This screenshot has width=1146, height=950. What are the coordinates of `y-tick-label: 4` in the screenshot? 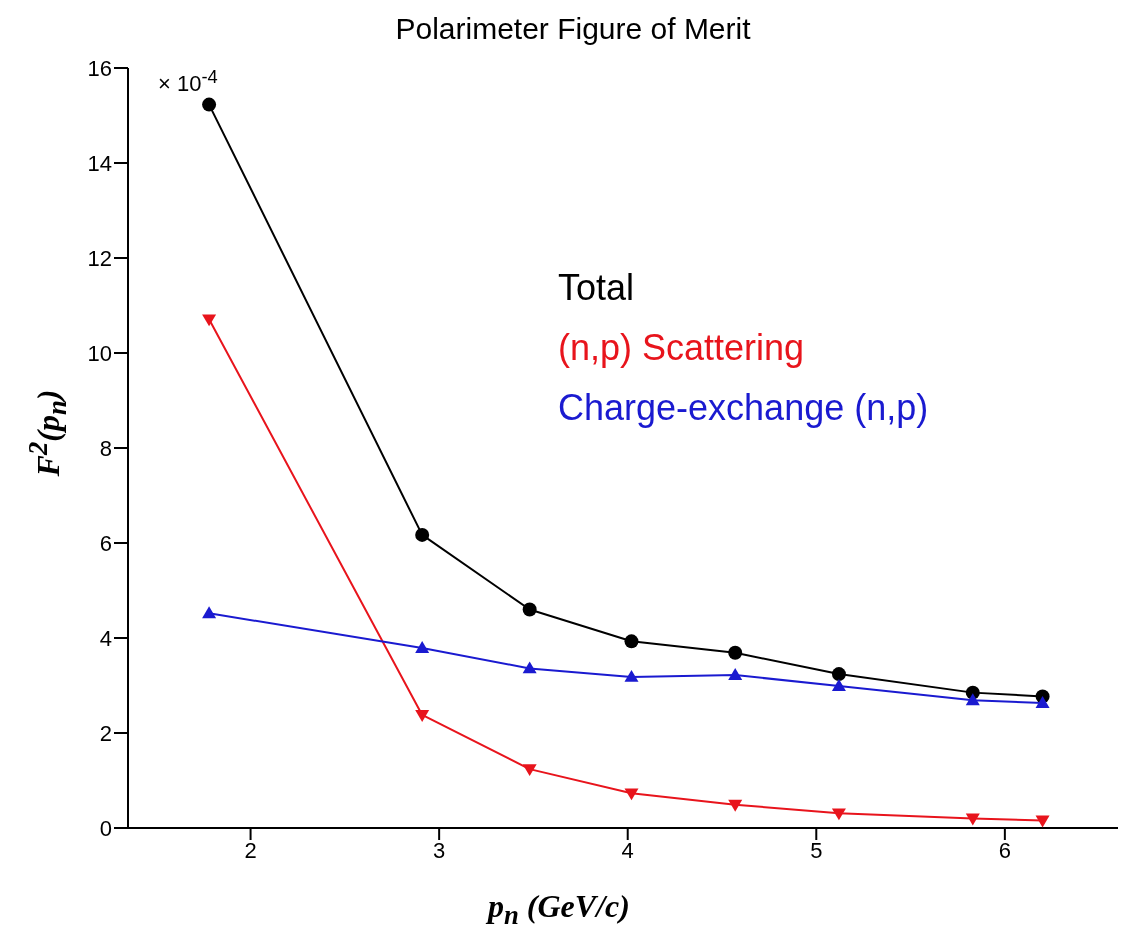 It's located at (105, 638).